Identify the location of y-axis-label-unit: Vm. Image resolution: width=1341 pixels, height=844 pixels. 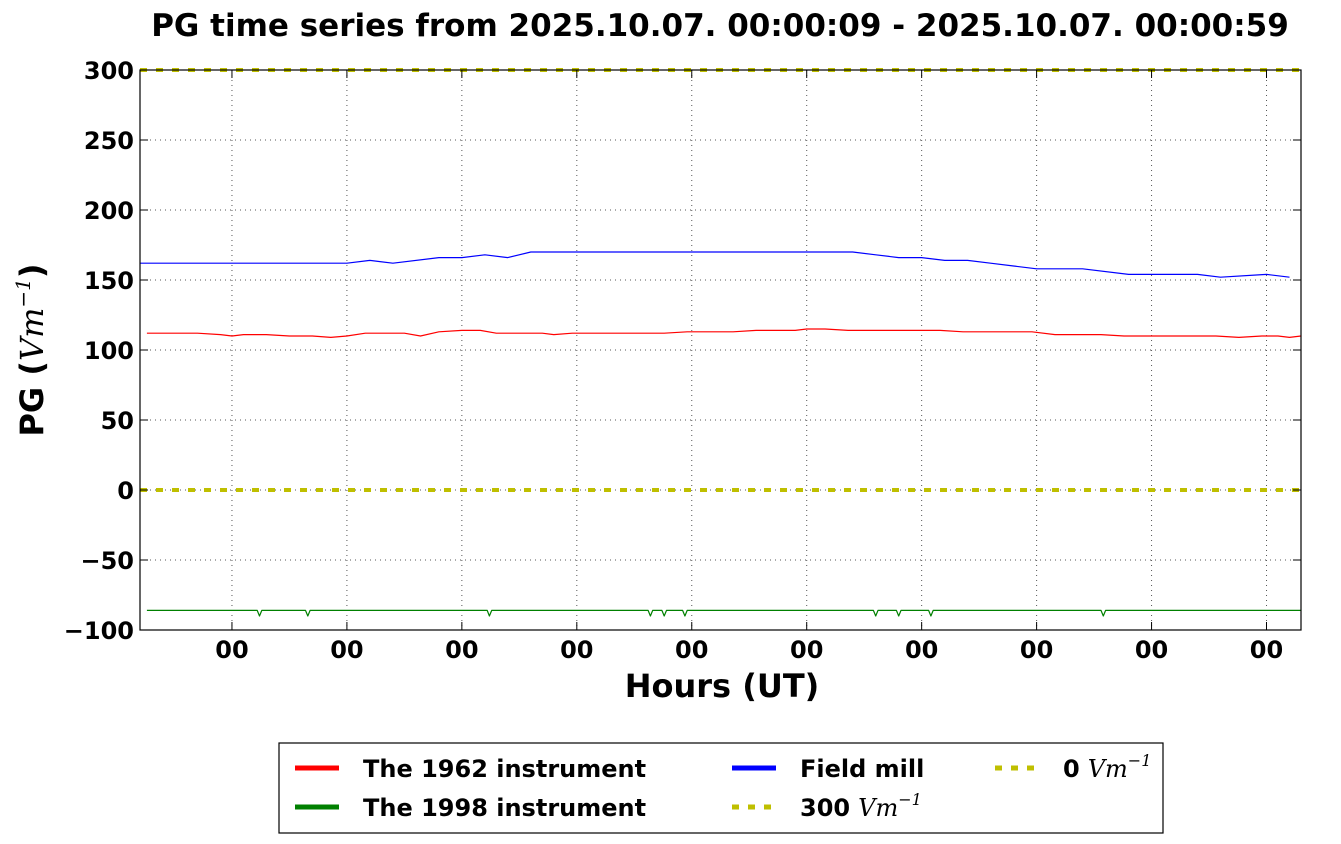
(32, 334).